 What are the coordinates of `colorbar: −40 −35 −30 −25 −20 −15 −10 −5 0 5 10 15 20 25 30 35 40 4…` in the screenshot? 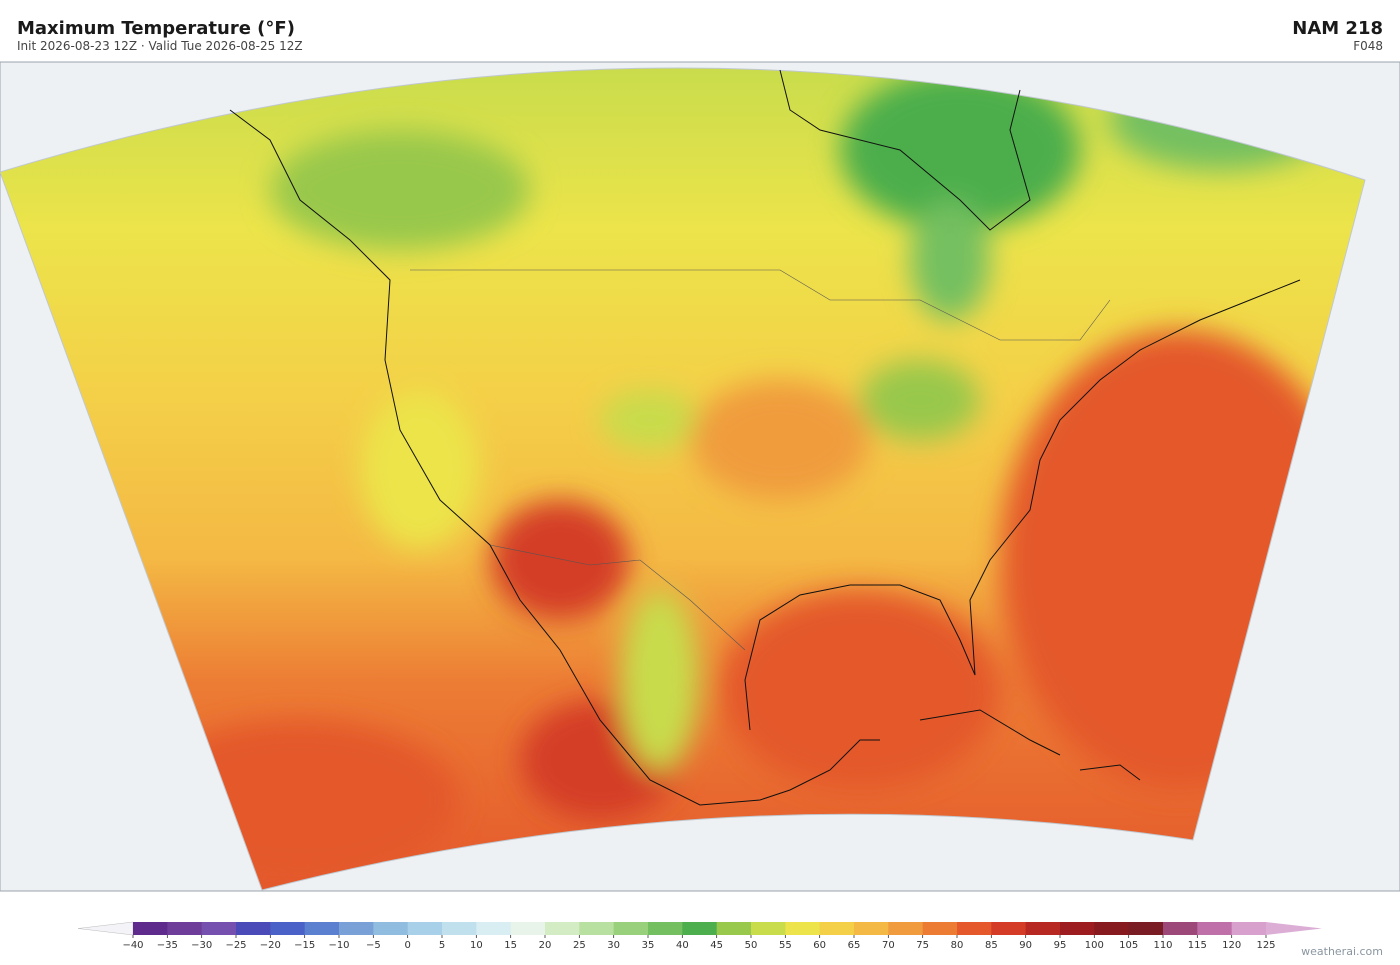 It's located at (699, 936).